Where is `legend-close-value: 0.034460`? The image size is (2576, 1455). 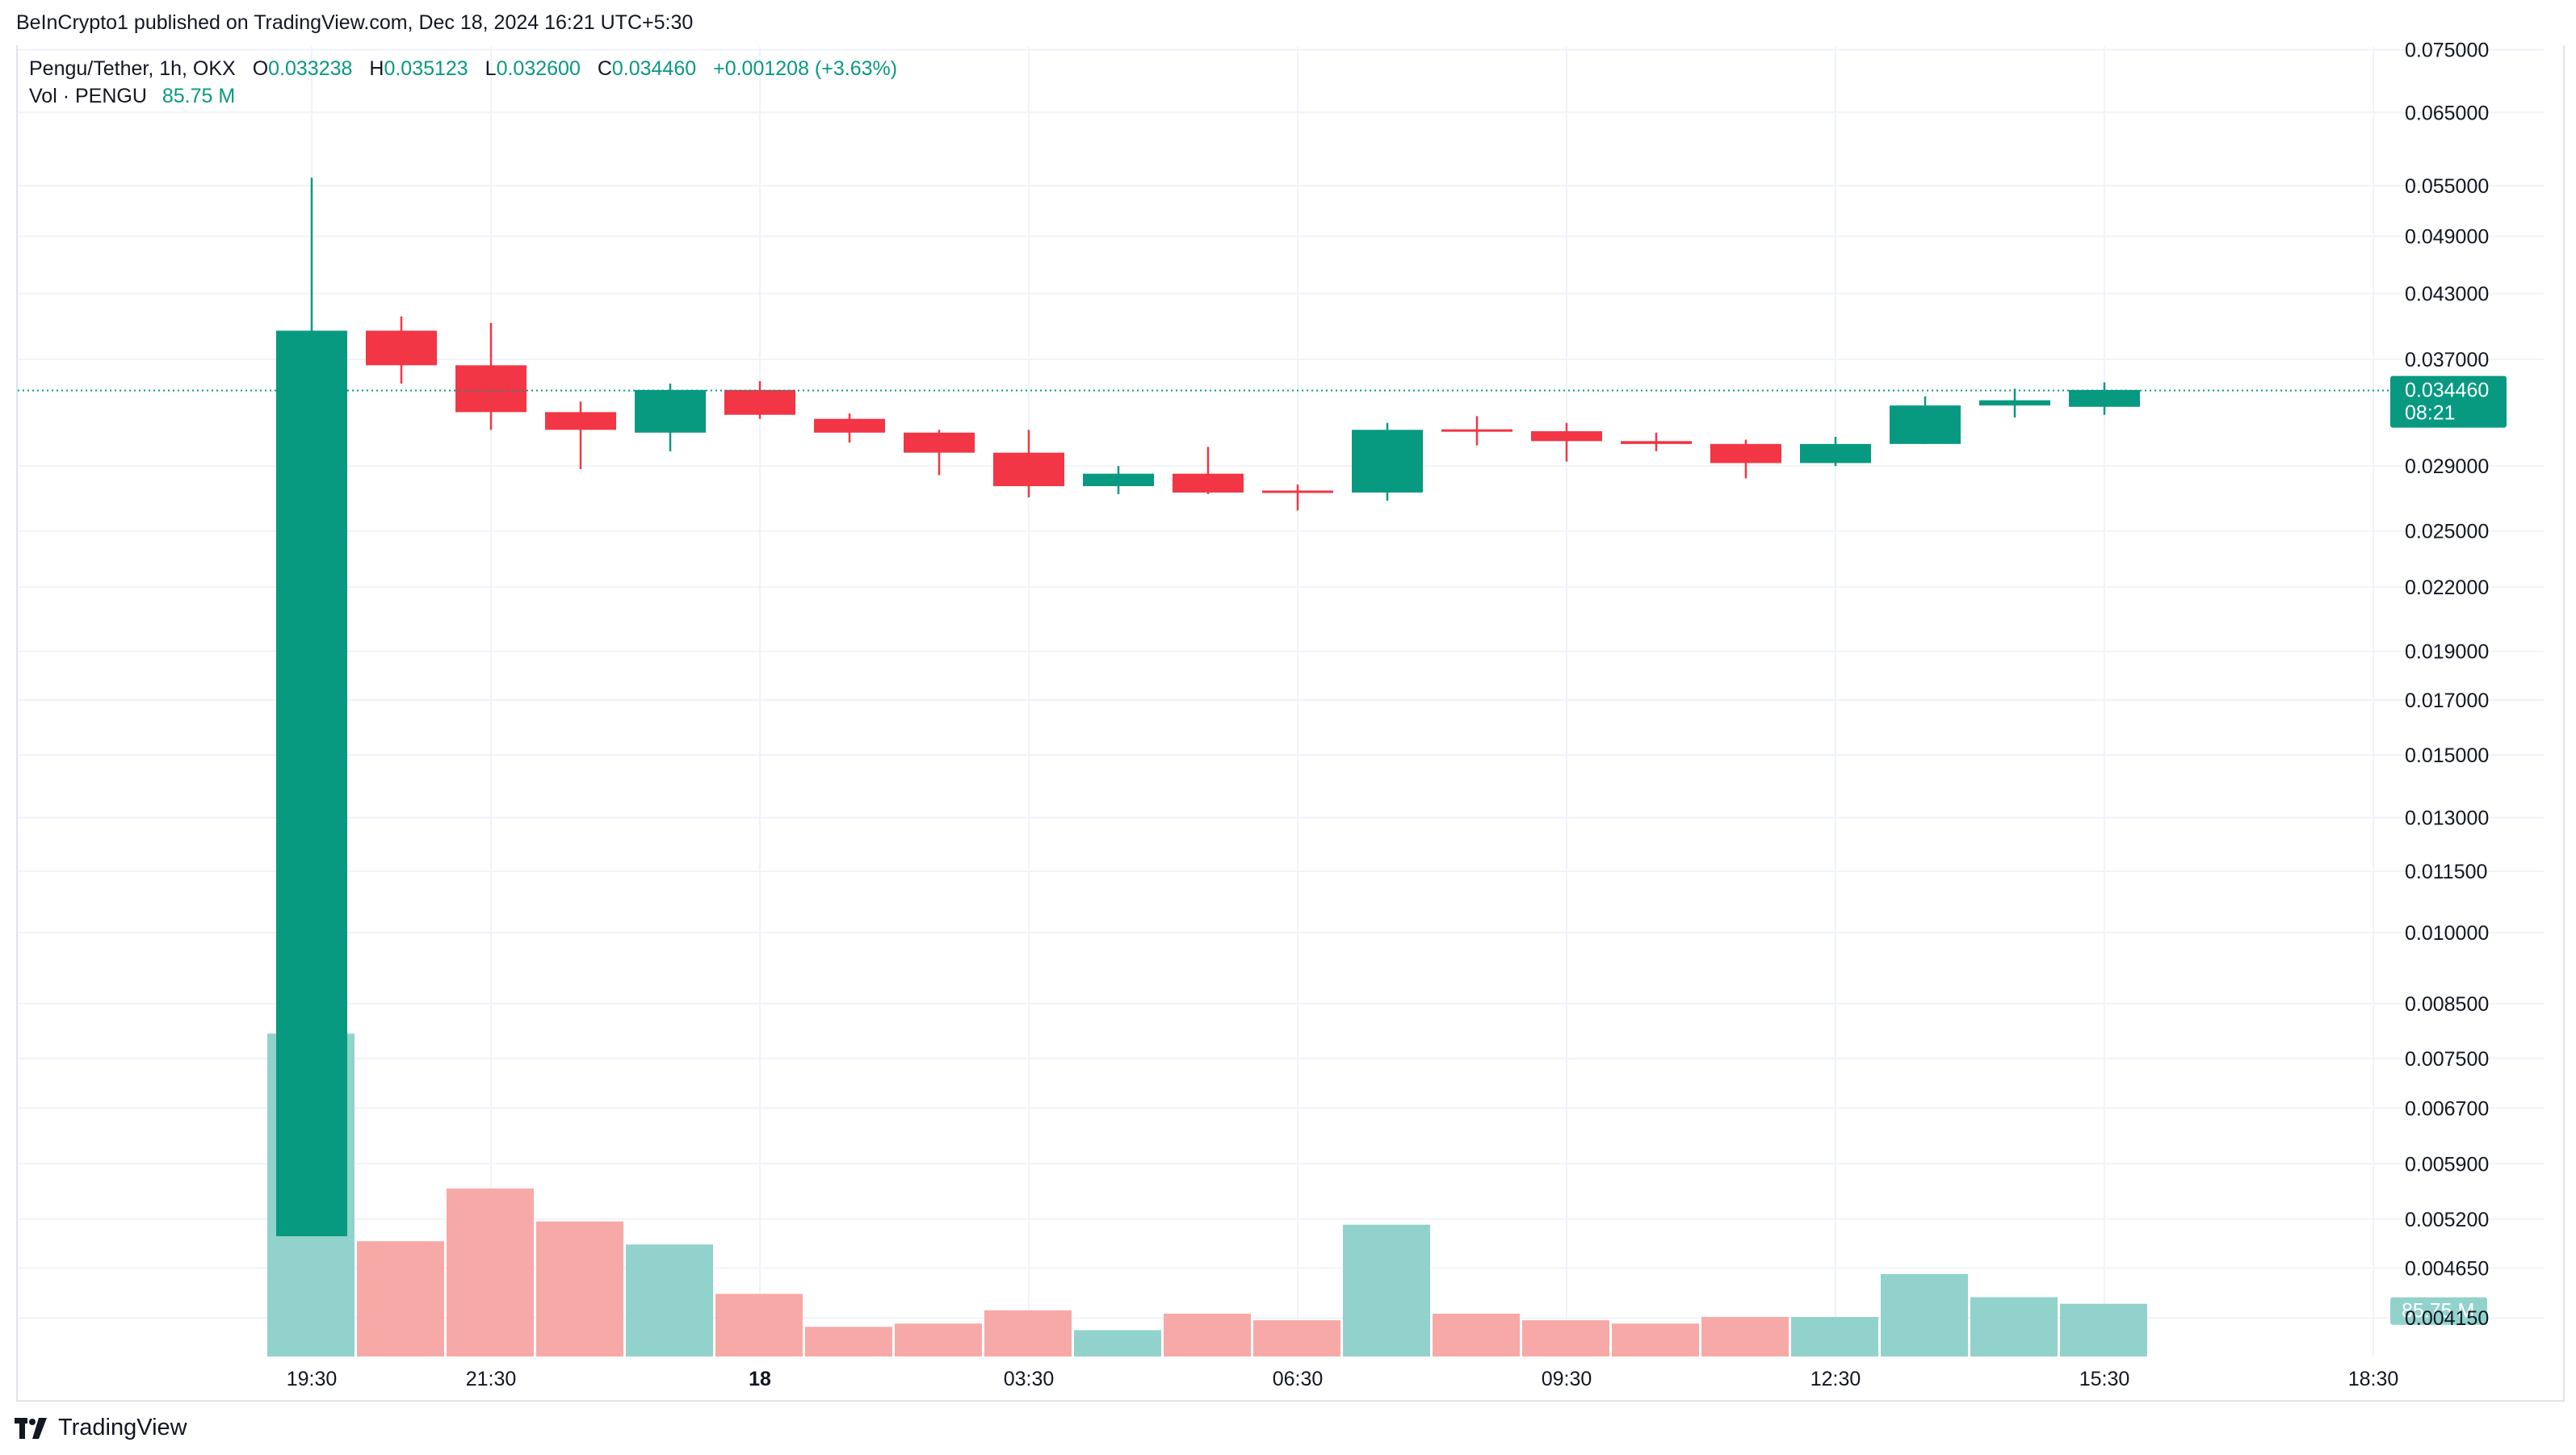 legend-close-value: 0.034460 is located at coordinates (654, 68).